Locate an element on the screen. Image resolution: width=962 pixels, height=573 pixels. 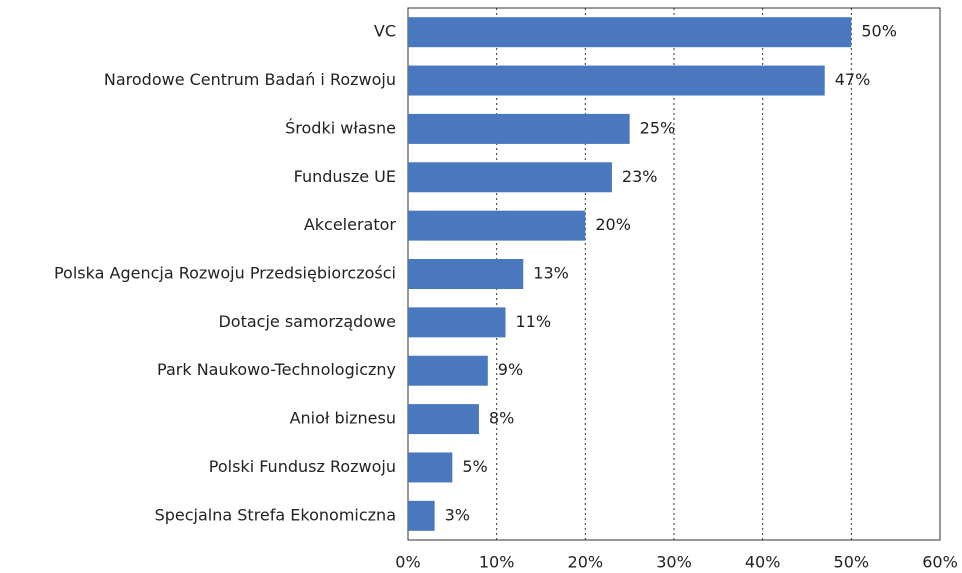
data-label: 50% is located at coordinates (879, 31).